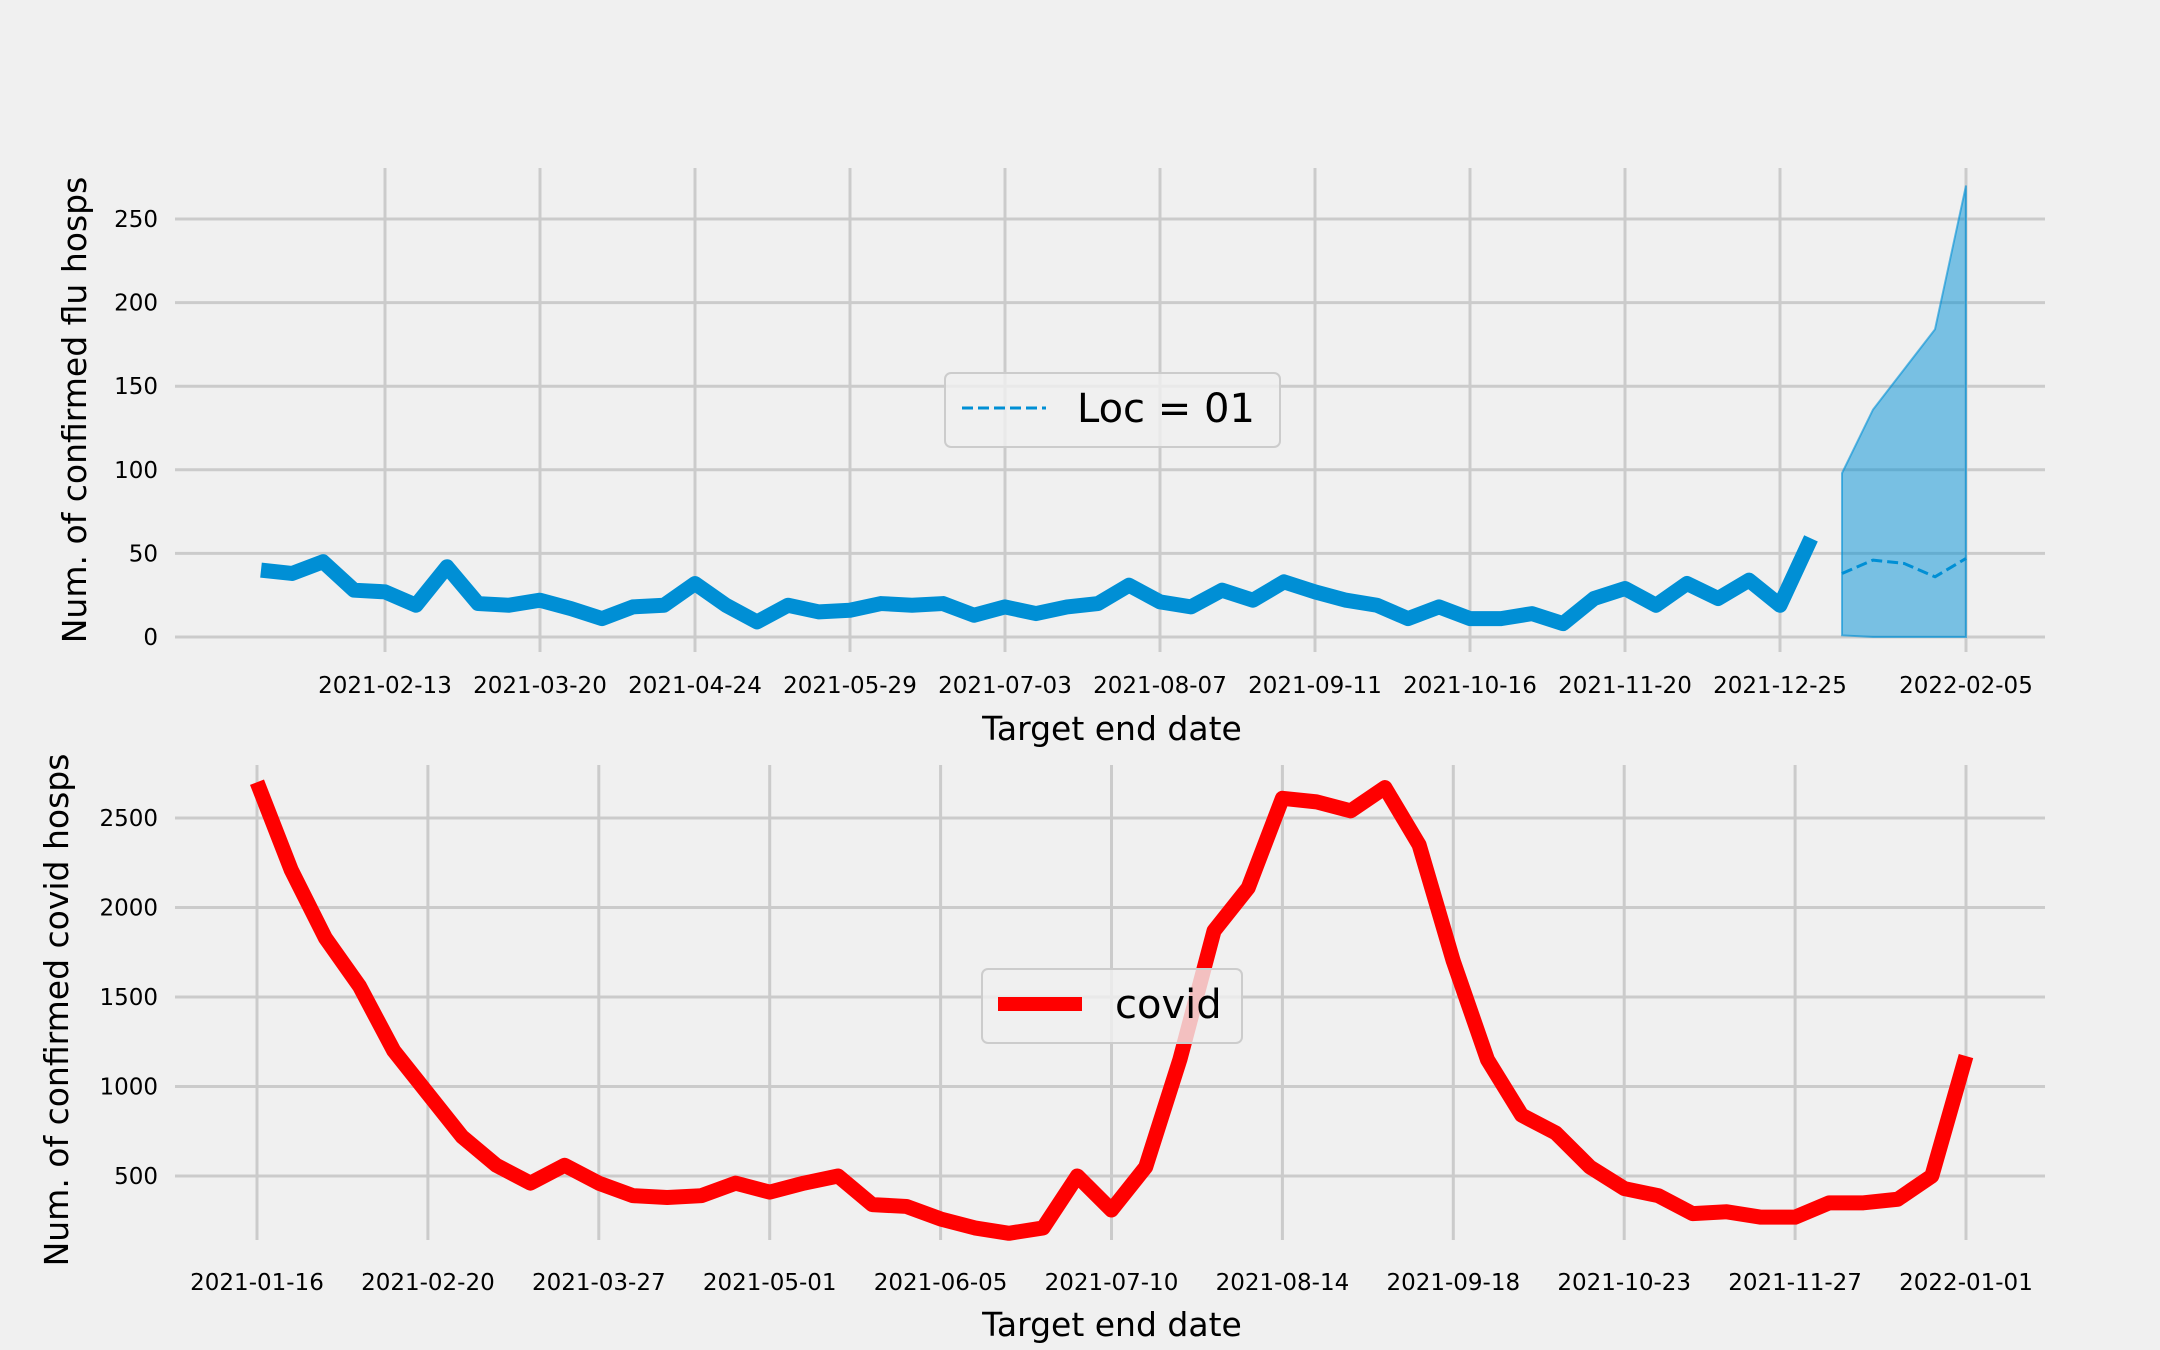 The image size is (2160, 1350). What do you see at coordinates (1625, 686) in the screenshot?
I see `flu-x-tick-label: 2021-11-20` at bounding box center [1625, 686].